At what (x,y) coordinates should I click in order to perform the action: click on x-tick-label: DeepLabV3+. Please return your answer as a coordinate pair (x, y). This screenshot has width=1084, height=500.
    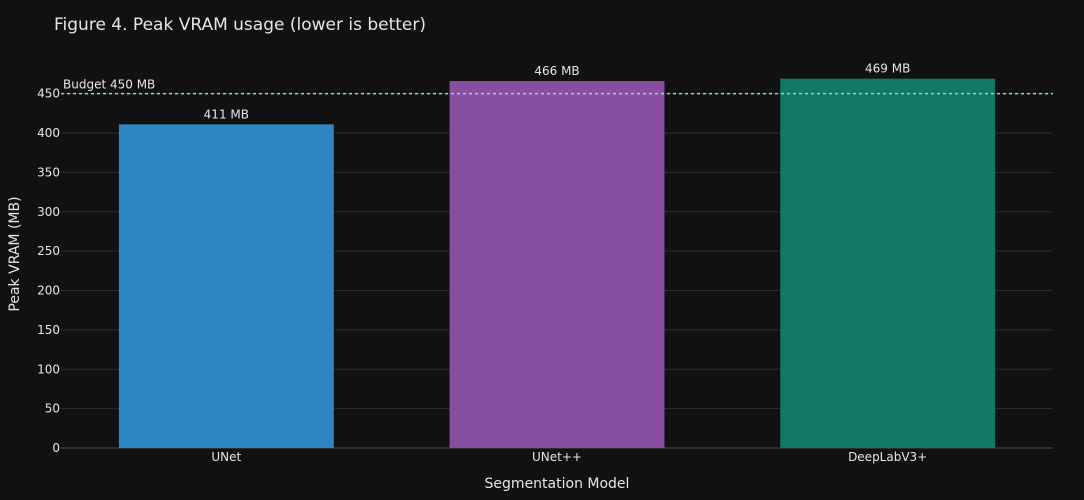
    Looking at the image, I should click on (887, 457).